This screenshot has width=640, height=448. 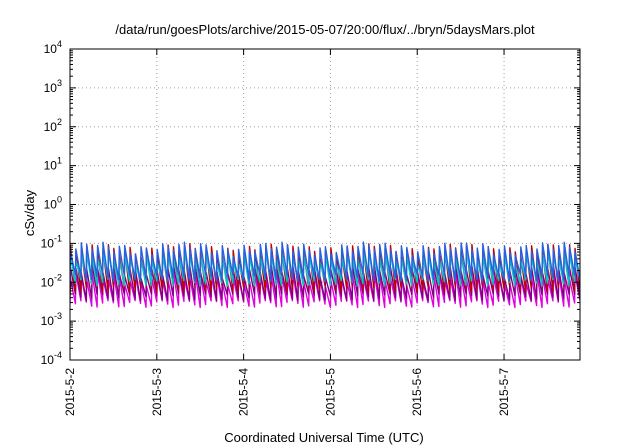 What do you see at coordinates (51, 241) in the screenshot?
I see `y-tick-label: 10⁻¹` at bounding box center [51, 241].